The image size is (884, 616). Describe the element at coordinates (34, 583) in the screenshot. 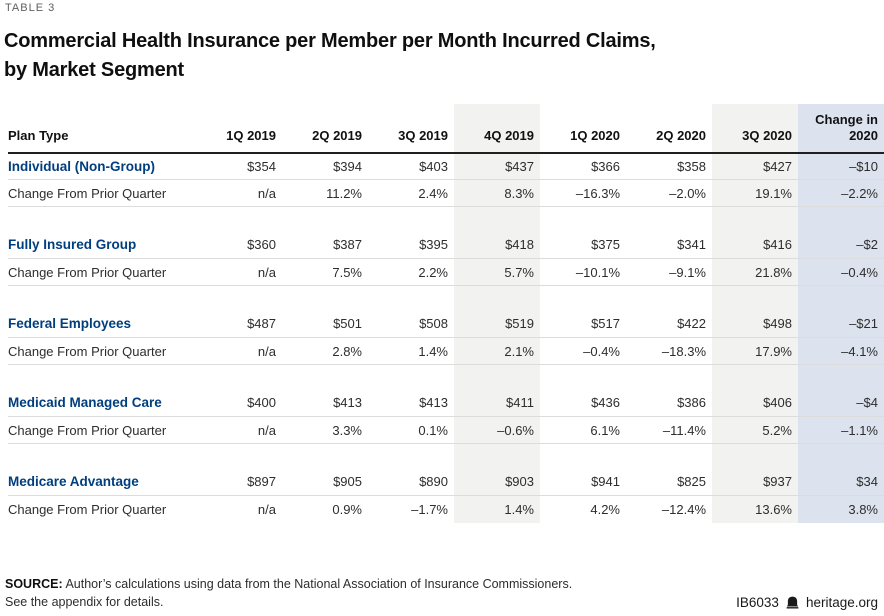

I see `source-label: SOURCE:` at that location.